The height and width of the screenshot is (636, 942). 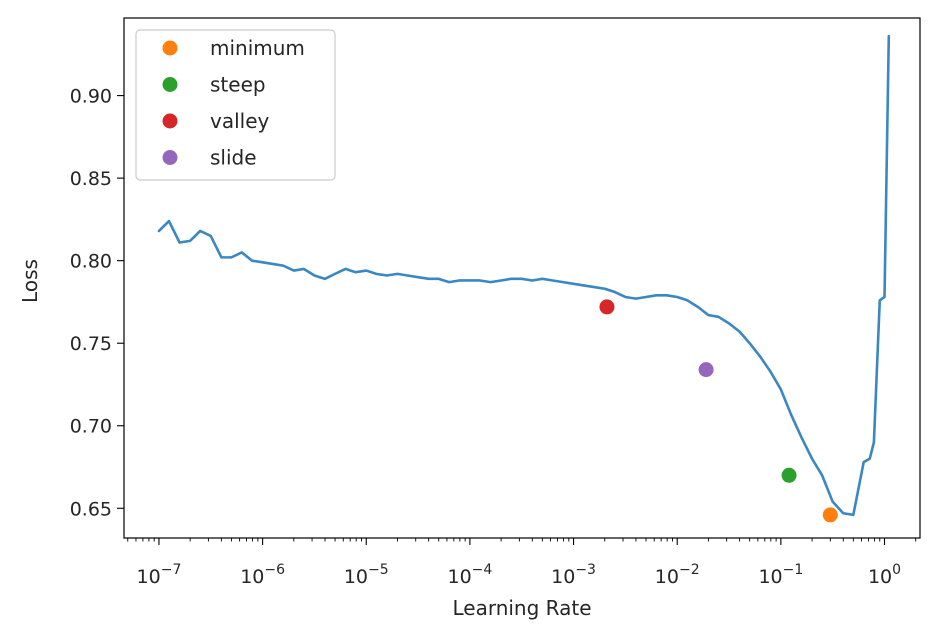 What do you see at coordinates (97, 303) in the screenshot?
I see `y-axis-ticks: 0.65 0.70 0.75 0.80 0.85 0.90` at bounding box center [97, 303].